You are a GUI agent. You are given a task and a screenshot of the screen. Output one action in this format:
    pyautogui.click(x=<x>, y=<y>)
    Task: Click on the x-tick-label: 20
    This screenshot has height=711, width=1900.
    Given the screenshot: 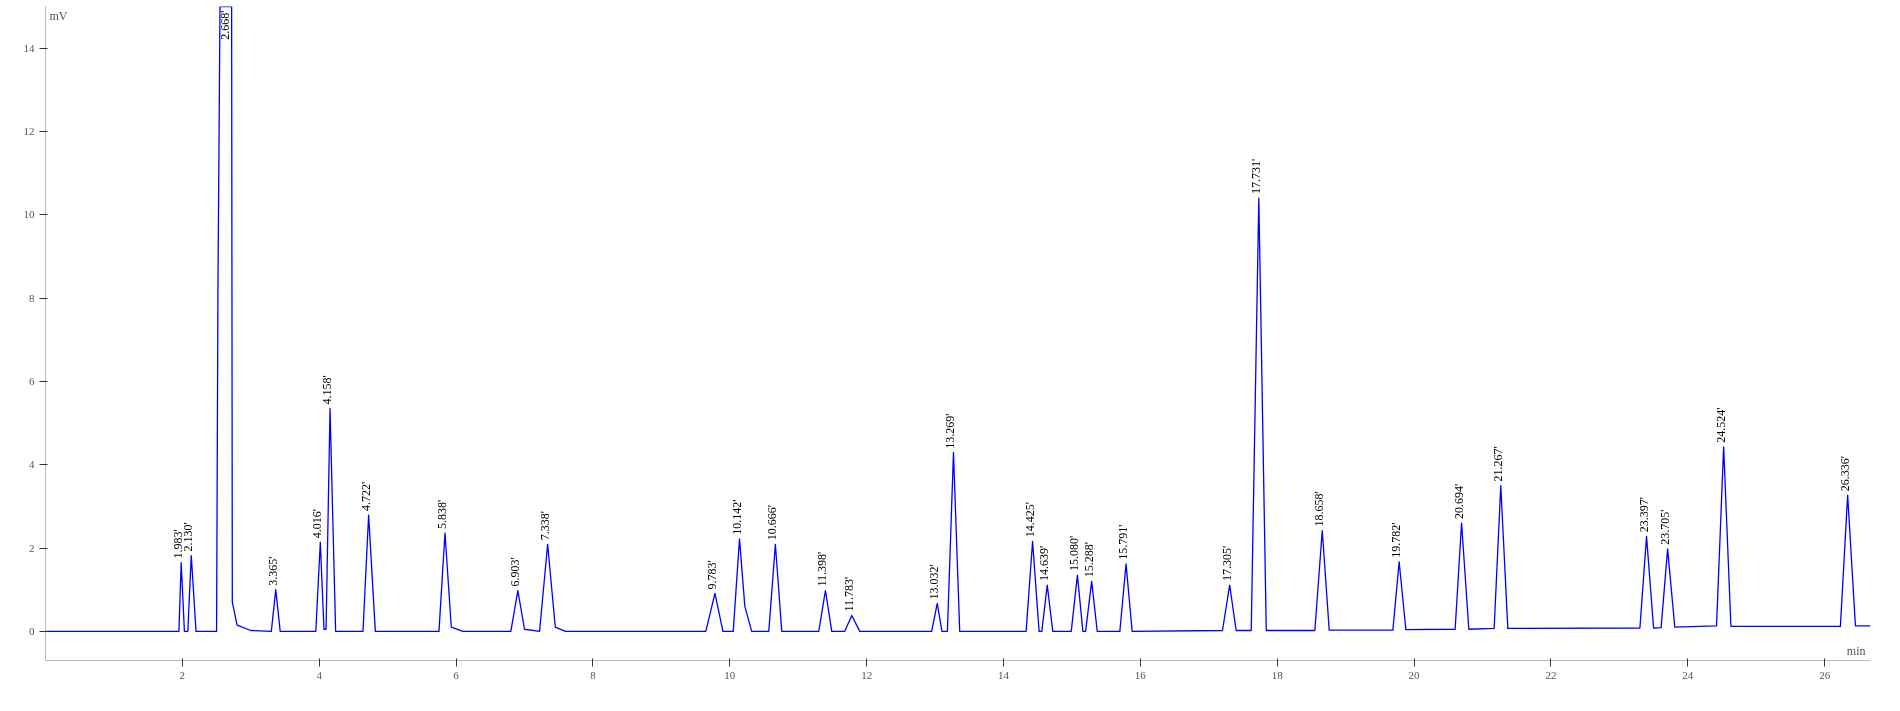 What is the action you would take?
    pyautogui.click(x=1414, y=674)
    